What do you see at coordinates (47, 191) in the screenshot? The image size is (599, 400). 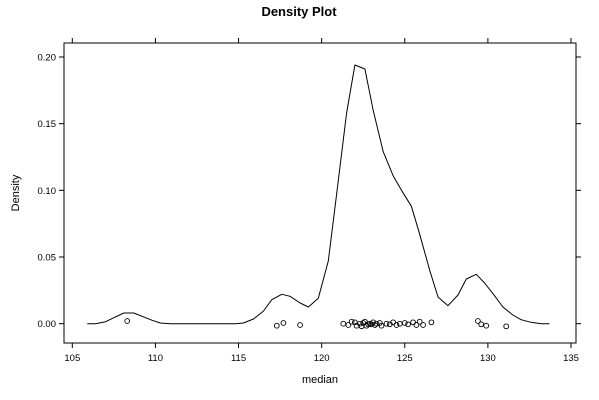 I see `y-tick-label: 0.10` at bounding box center [47, 191].